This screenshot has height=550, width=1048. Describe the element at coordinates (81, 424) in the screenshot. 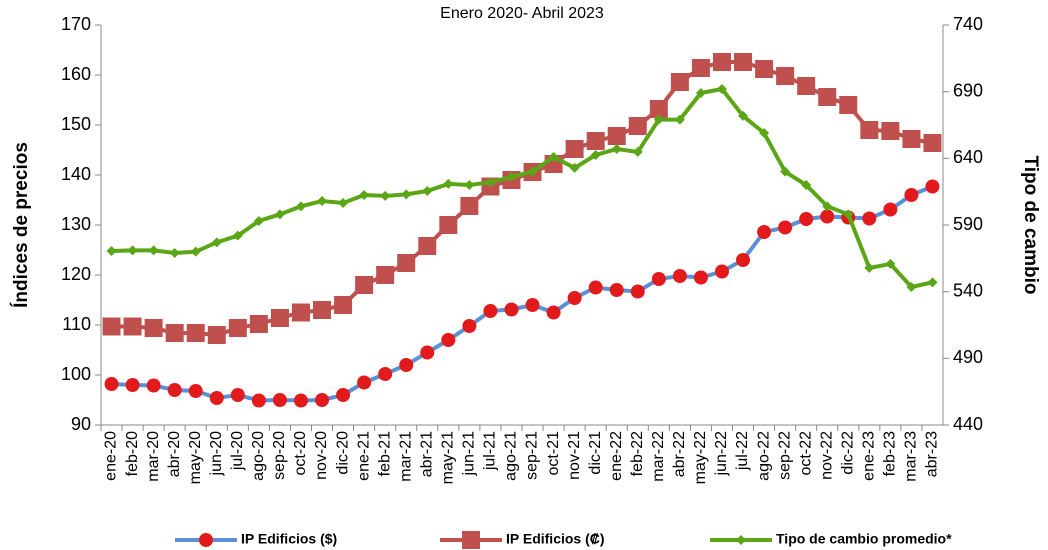

I see `y-tick-label: 90` at that location.